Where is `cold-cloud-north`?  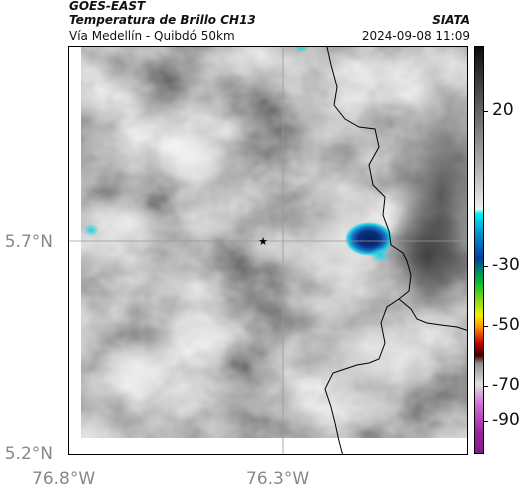
cold-cloud-north is located at coordinates (301, 49).